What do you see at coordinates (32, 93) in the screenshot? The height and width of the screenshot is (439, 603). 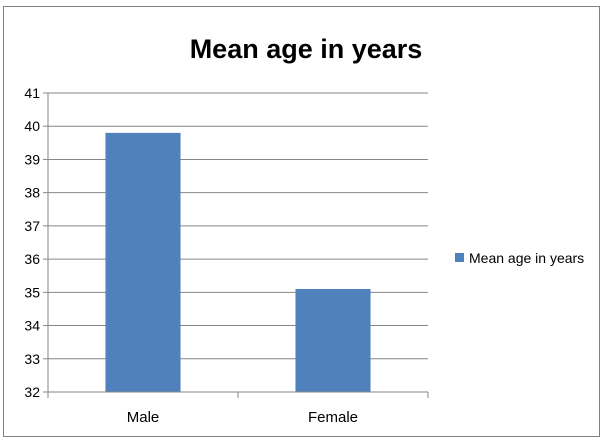 I see `y-tick-label: 41` at bounding box center [32, 93].